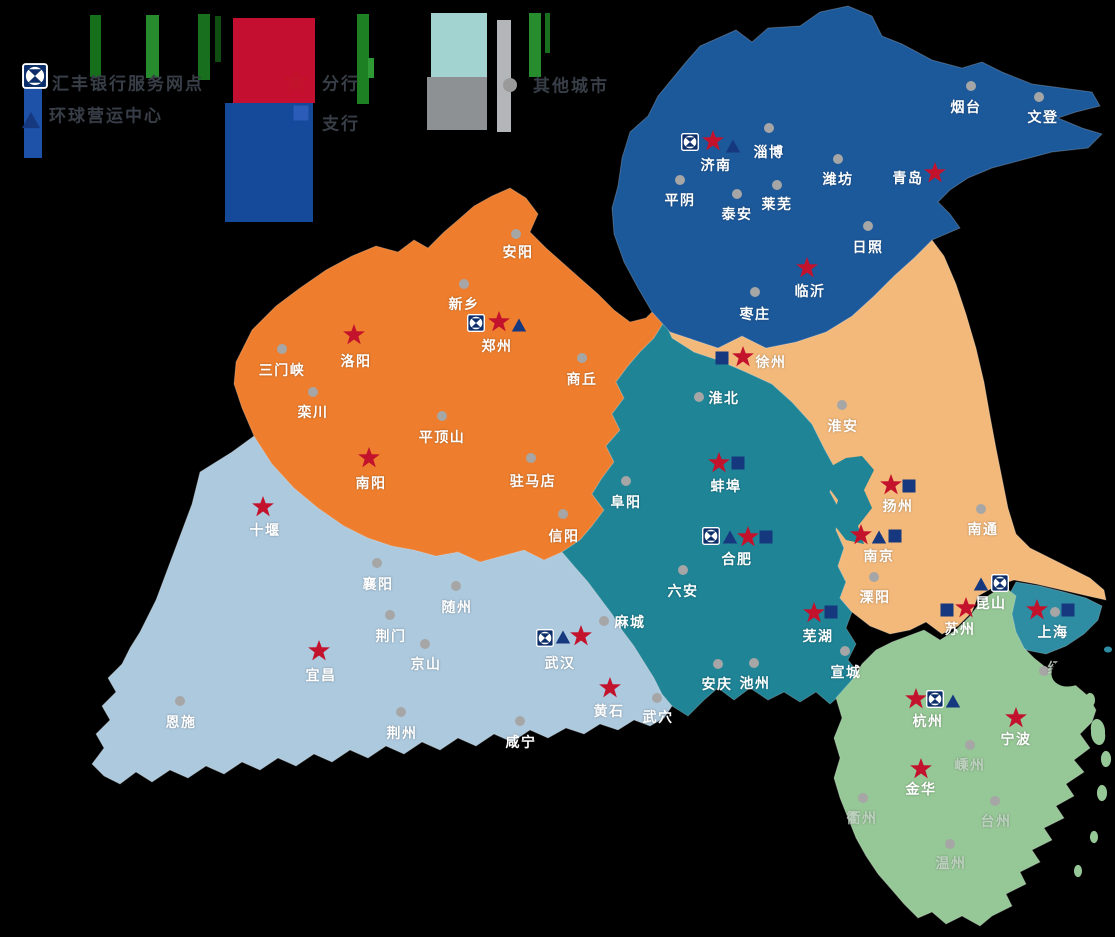 This screenshot has height=937, width=1115. Describe the element at coordinates (301, 113) in the screenshot. I see `square-icon` at that location.